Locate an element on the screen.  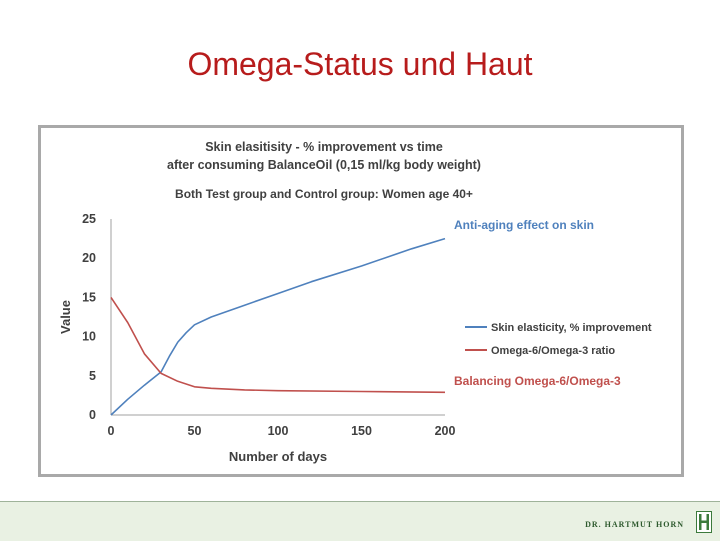
x-tick-label: 0 is located at coordinates (111, 431).